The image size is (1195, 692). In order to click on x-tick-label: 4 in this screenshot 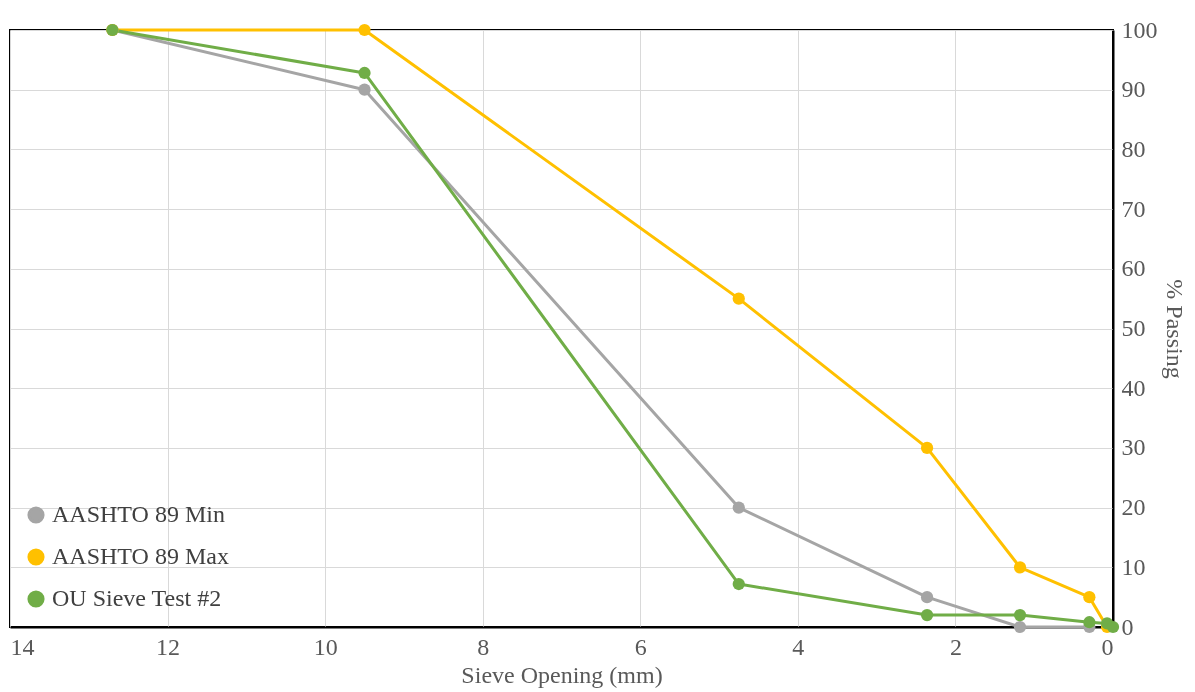, I will do `click(798, 646)`.